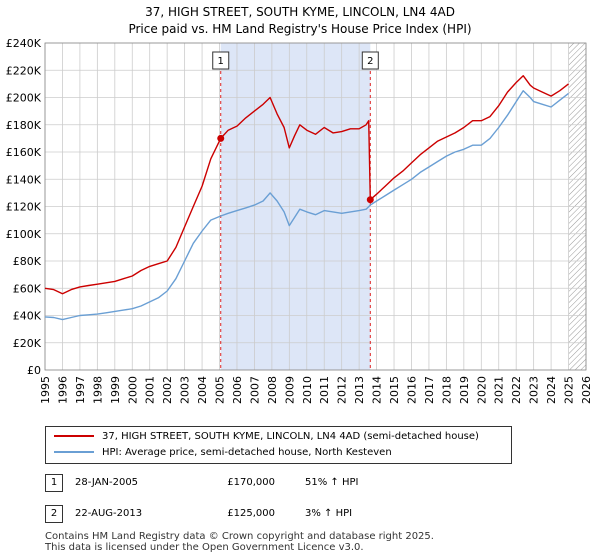 This screenshot has height=560, width=600. Describe the element at coordinates (24, 152) in the screenshot. I see `y-tick-label: £160K` at that location.